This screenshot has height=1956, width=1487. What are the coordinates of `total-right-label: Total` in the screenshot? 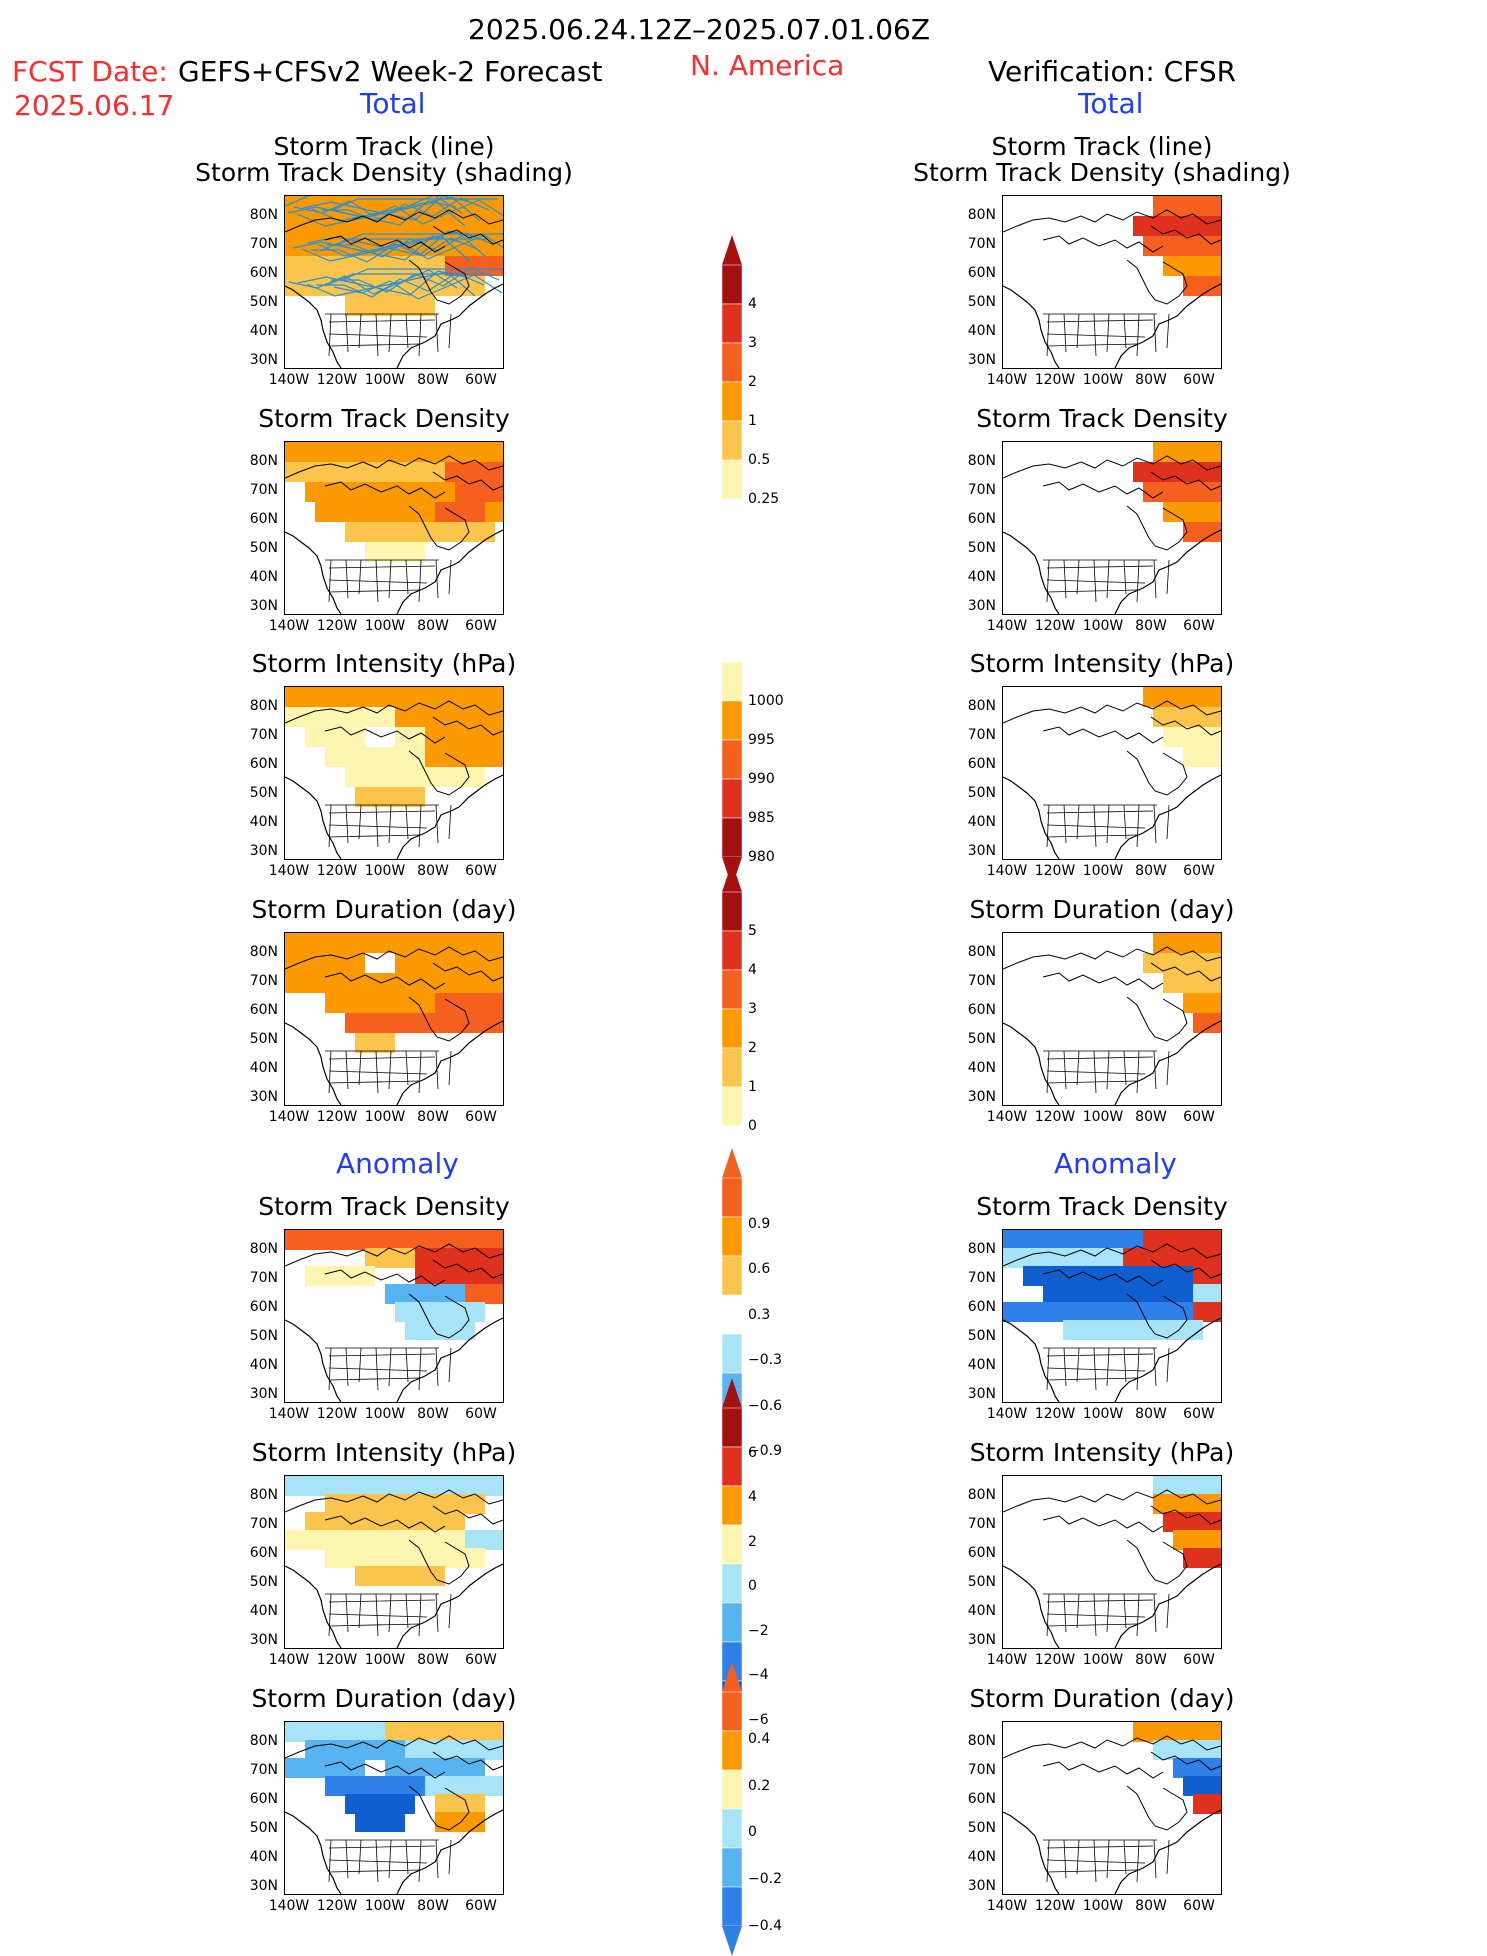 It's located at (1111, 103).